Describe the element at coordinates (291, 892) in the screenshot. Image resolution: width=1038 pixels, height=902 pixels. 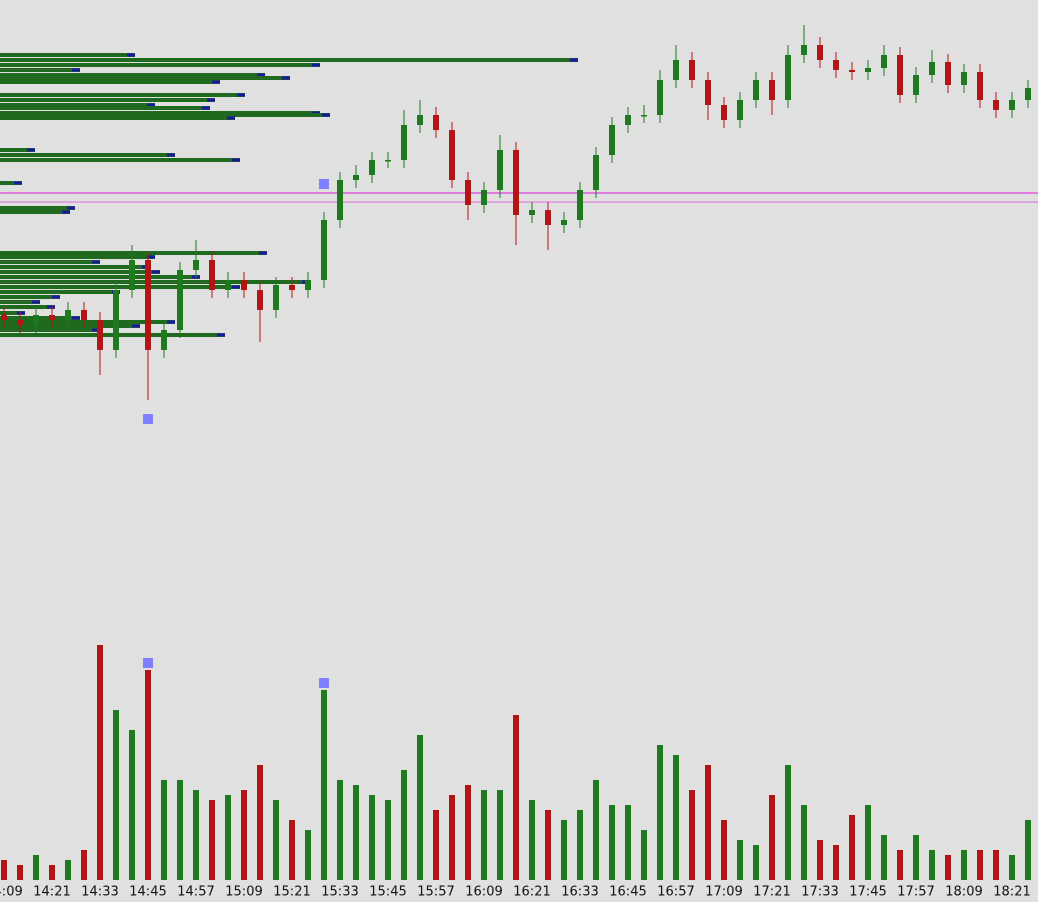
I see `x-tick-label: 15:21` at that location.